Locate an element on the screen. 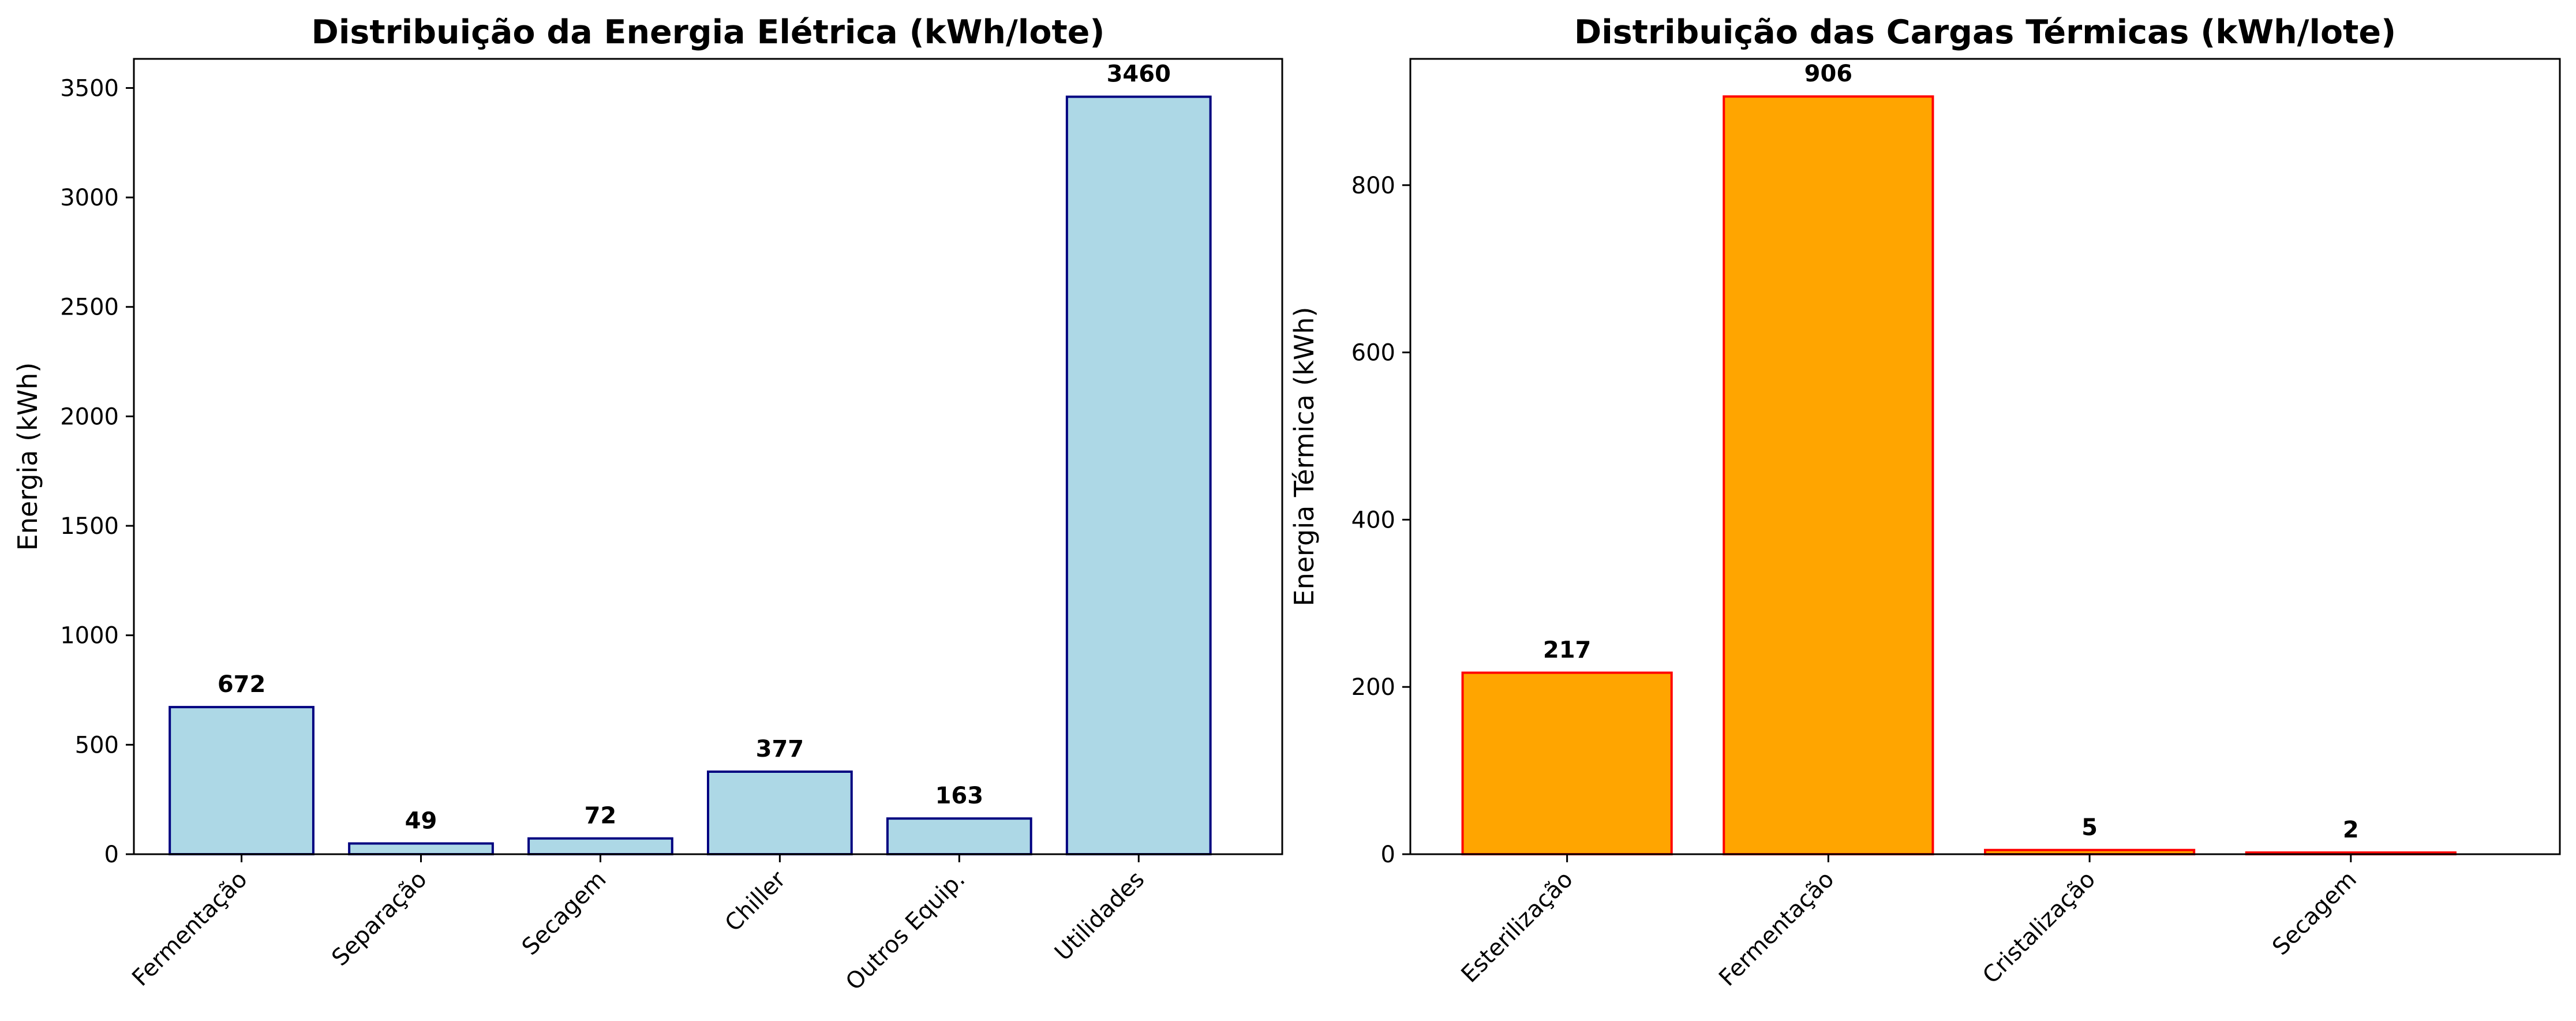  bar-value-label: 217 is located at coordinates (1567, 650).